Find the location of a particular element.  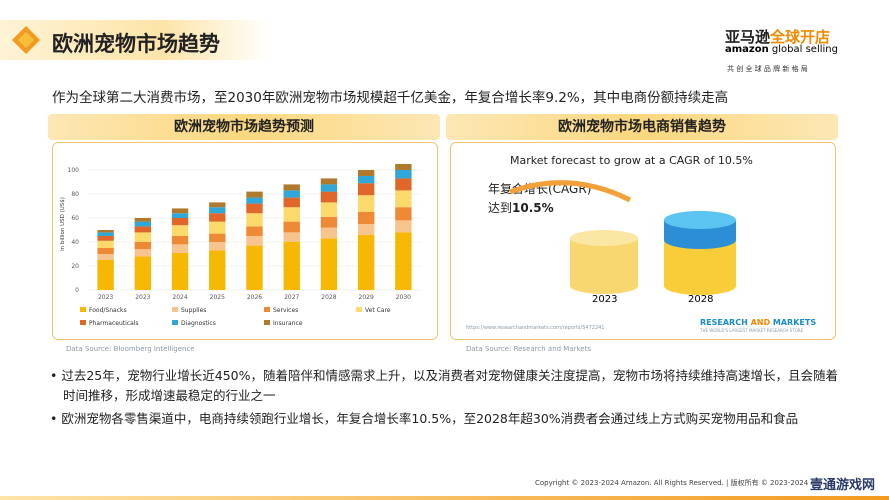

logo-amazon: amazon is located at coordinates (747, 49).